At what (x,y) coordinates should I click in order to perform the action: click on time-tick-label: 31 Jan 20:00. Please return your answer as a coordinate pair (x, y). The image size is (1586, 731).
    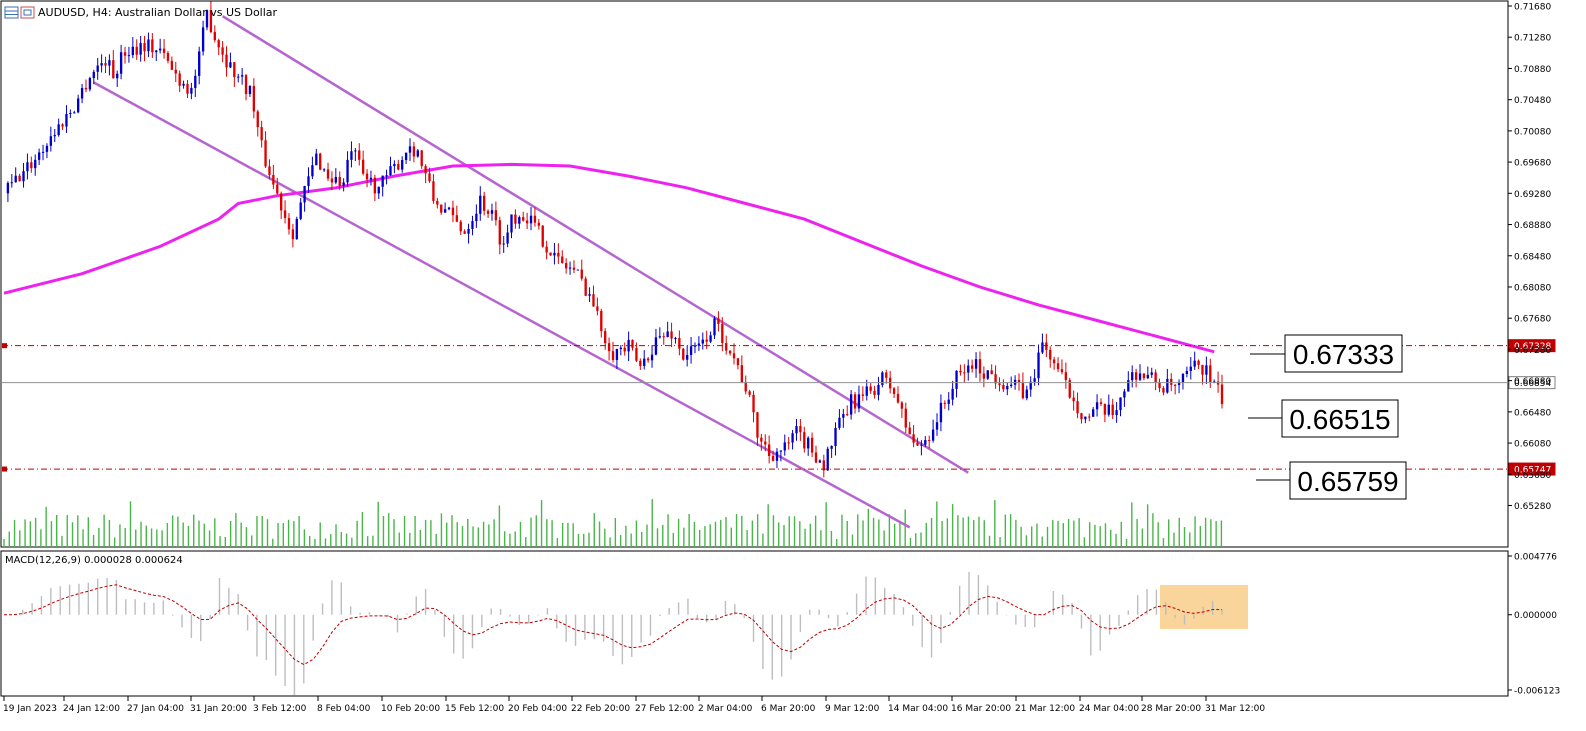
    Looking at the image, I should click on (218, 709).